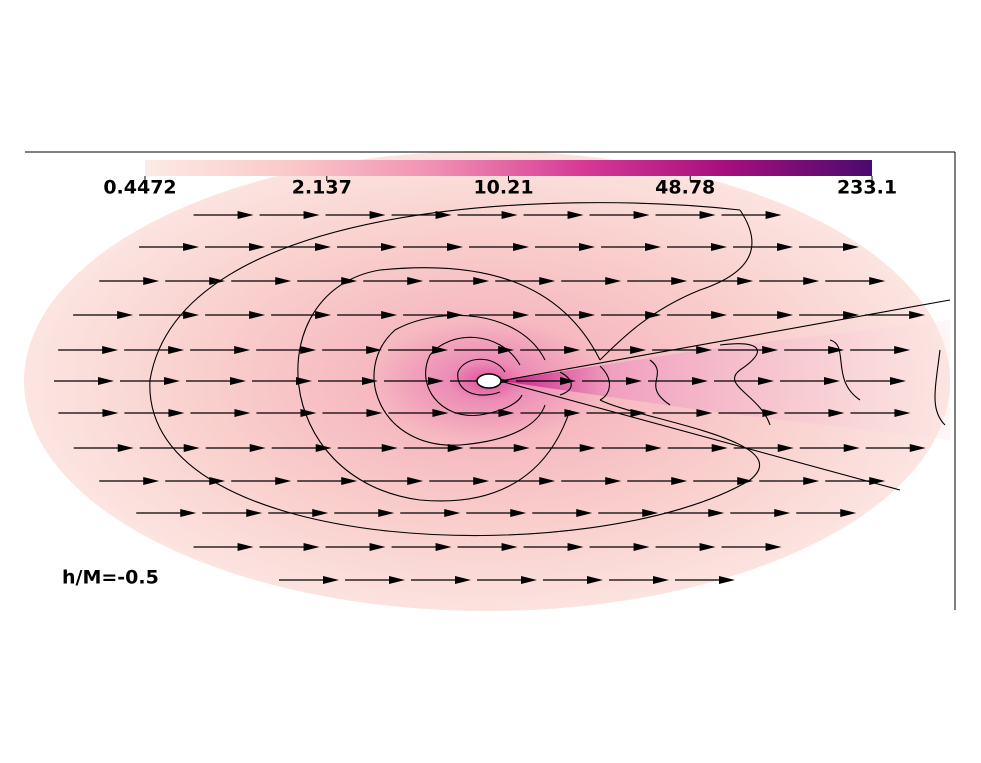 This screenshot has width=981, height=763. I want to click on colorbar-tick-label: 48.78, so click(685, 188).